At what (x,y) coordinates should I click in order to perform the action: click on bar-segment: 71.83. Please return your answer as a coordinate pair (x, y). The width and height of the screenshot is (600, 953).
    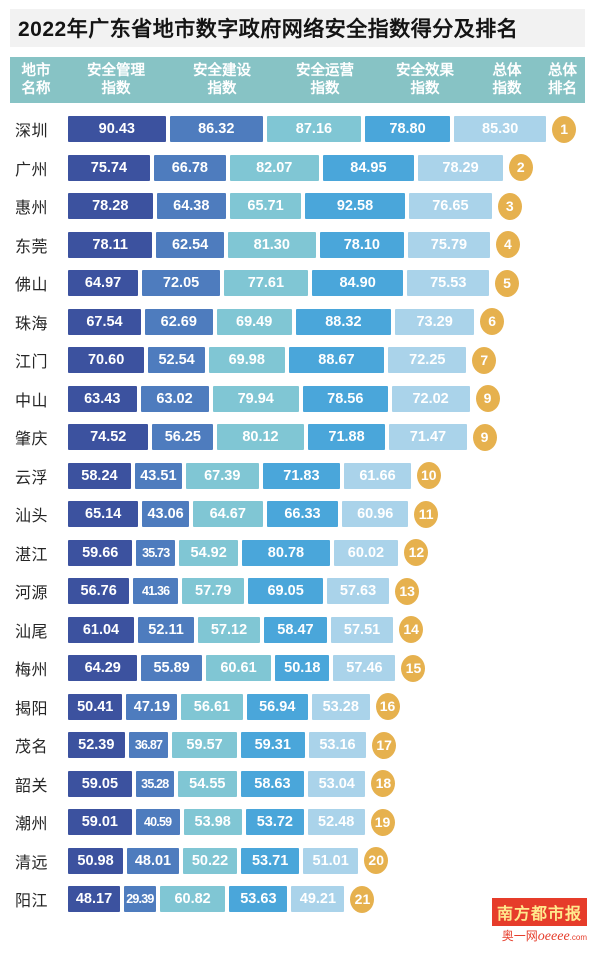
    Looking at the image, I should click on (301, 475).